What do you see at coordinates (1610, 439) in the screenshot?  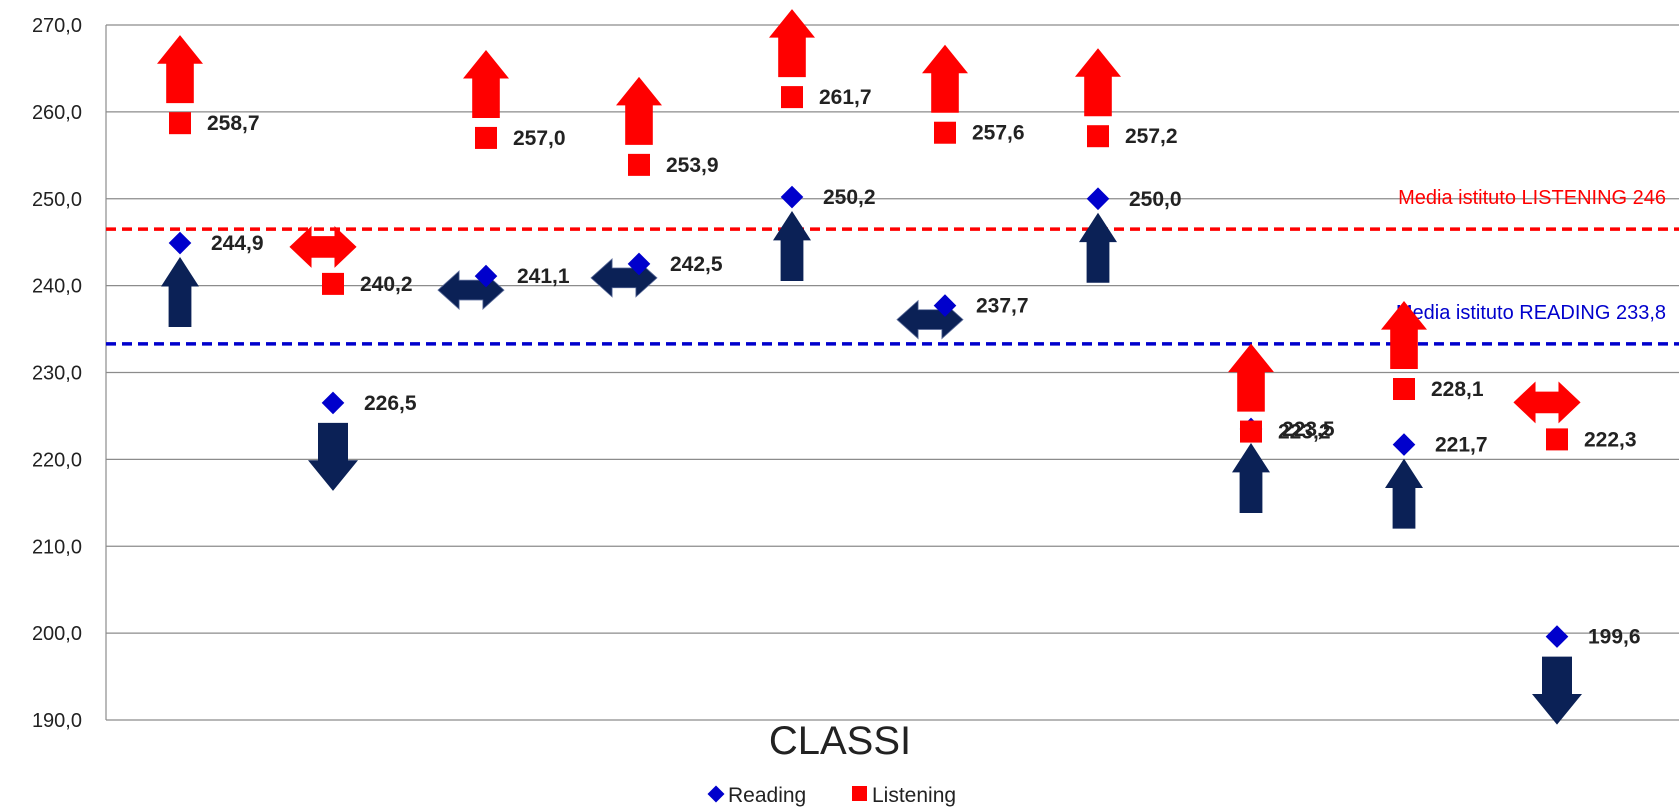 I see `listening-data-label: 222,3` at bounding box center [1610, 439].